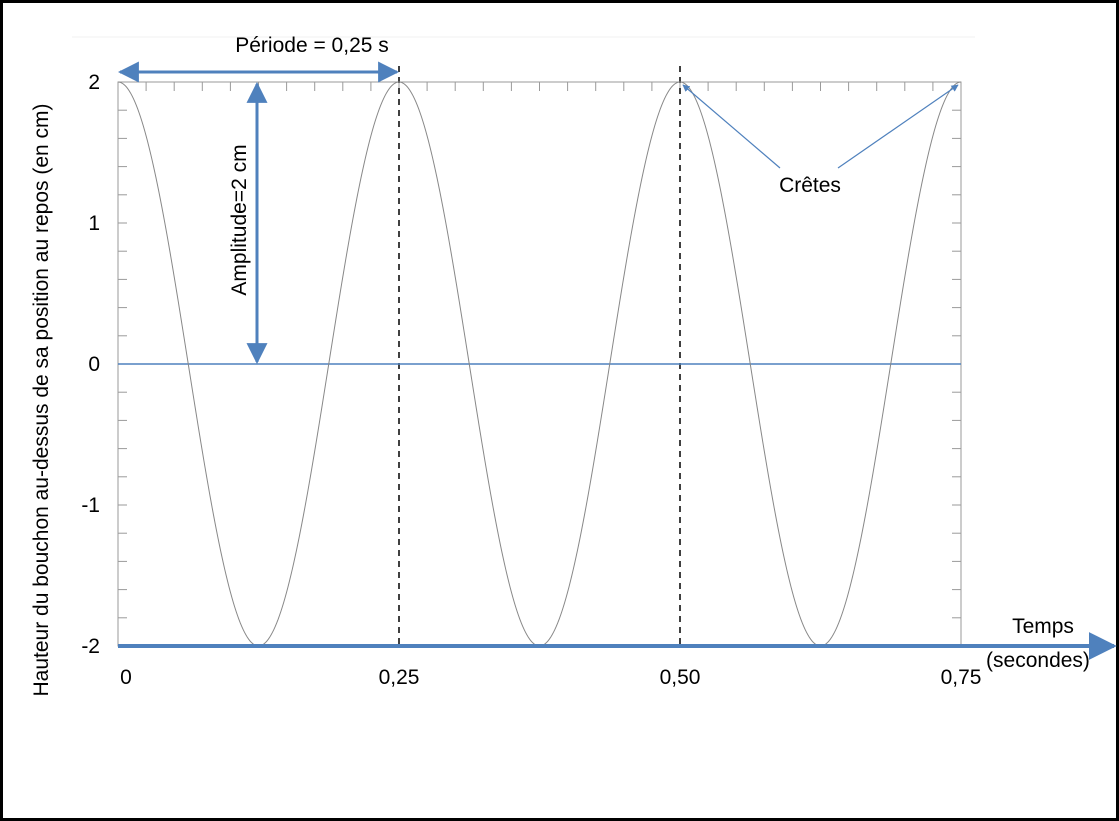  What do you see at coordinates (90, 505) in the screenshot?
I see `y-tick-label: -1` at bounding box center [90, 505].